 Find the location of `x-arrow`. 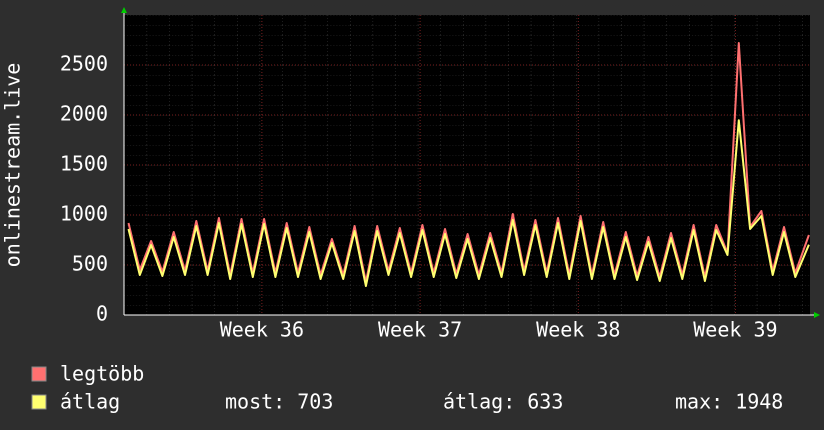

x-arrow is located at coordinates (817, 315).